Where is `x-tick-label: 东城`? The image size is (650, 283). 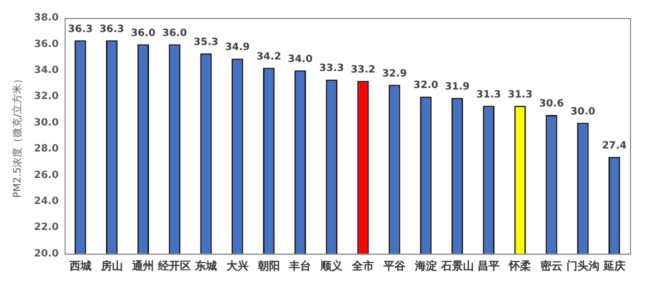
x-tick-label: 东城 is located at coordinates (206, 265).